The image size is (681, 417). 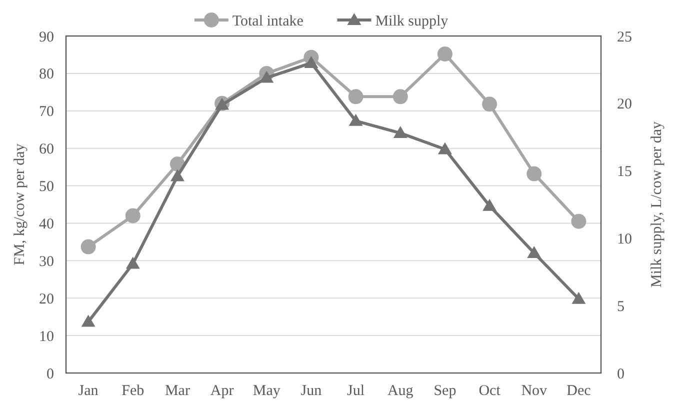 What do you see at coordinates (620, 374) in the screenshot?
I see `y2-tick-label: 0` at bounding box center [620, 374].